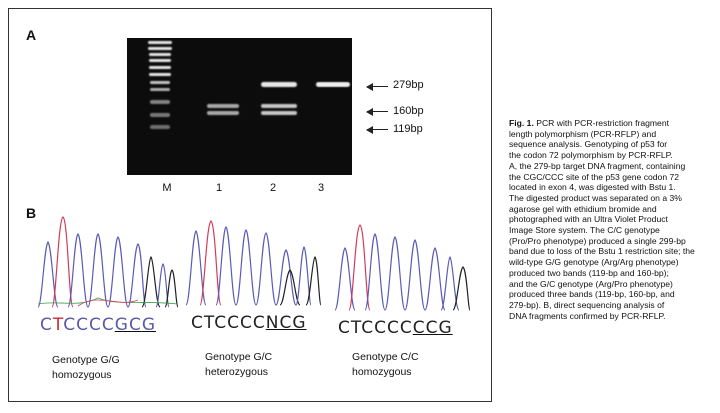  What do you see at coordinates (408, 111) in the screenshot?
I see `band-label-160bp: 160bp` at bounding box center [408, 111].